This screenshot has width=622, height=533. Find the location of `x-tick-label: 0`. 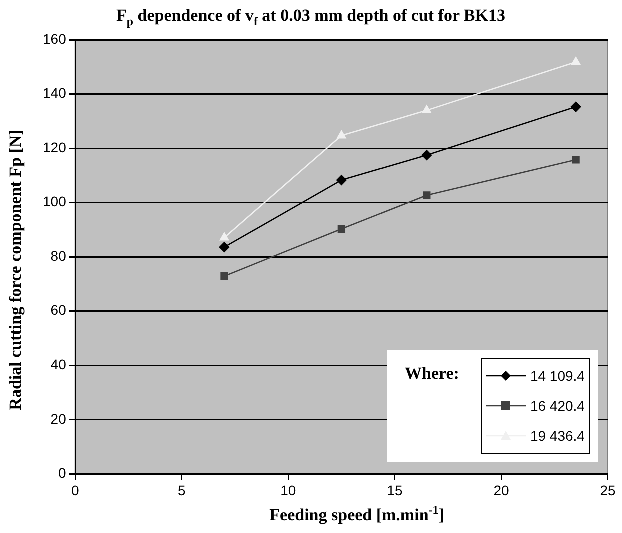

x-tick-label: 0 is located at coordinates (75, 490).